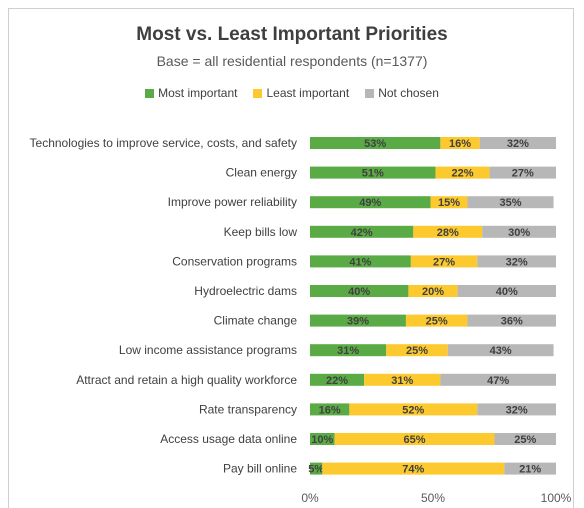 This screenshot has width=584, height=508. Describe the element at coordinates (261, 173) in the screenshot. I see `category-label: Clean energy` at that location.